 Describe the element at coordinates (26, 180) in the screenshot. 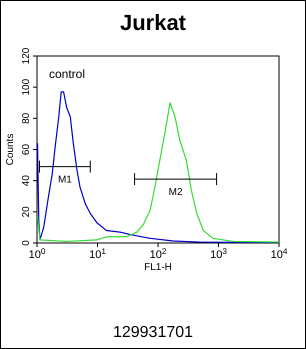

I see `y-tick-label: 40` at that location.